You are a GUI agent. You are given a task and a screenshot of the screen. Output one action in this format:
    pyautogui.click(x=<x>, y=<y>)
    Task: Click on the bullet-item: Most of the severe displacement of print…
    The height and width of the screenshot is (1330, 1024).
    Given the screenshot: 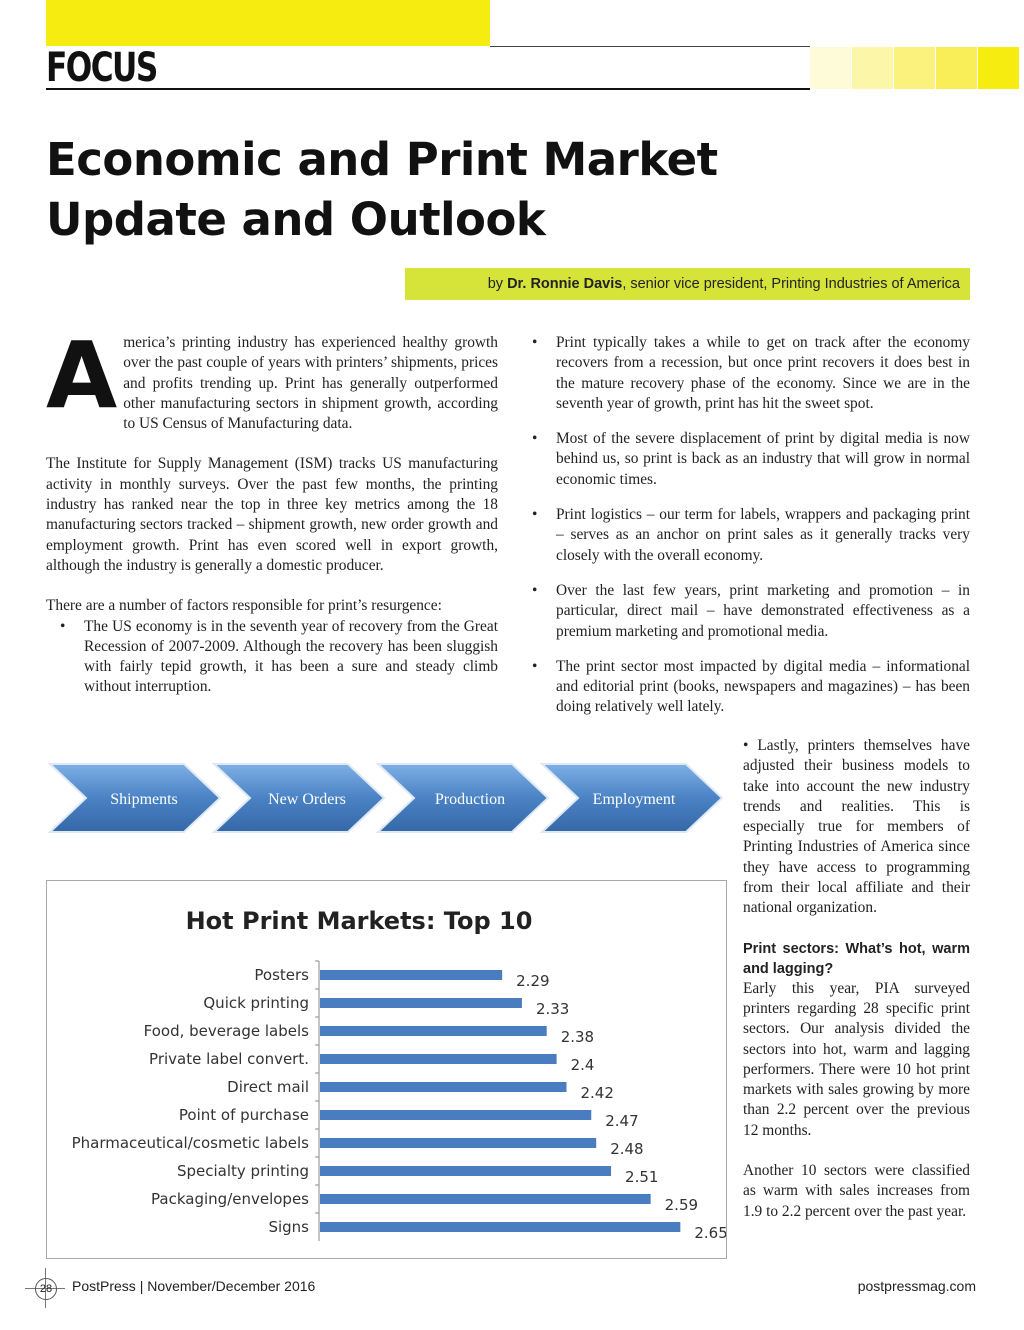 What is the action you would take?
    pyautogui.click(x=749, y=459)
    